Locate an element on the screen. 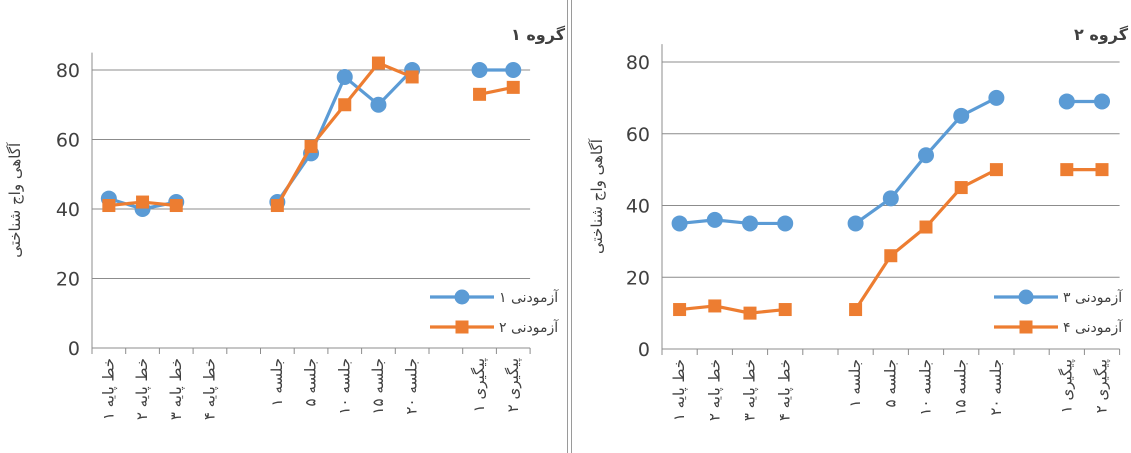 This screenshot has width=1131, height=453. panel-divider is located at coordinates (569, 226).